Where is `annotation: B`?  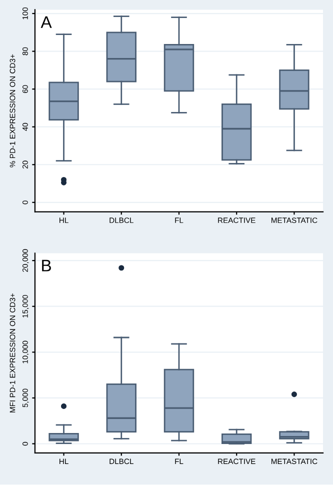 annotation: B is located at coordinates (46, 266).